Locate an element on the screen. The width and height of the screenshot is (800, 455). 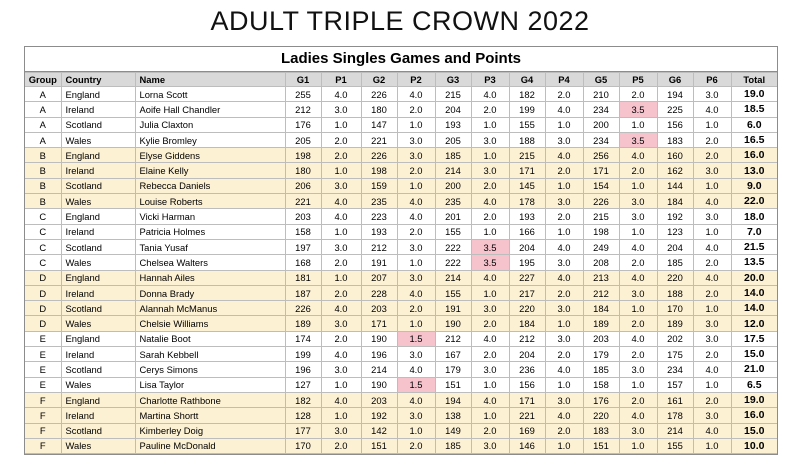
cell-total: 15.0 is located at coordinates (753, 354).